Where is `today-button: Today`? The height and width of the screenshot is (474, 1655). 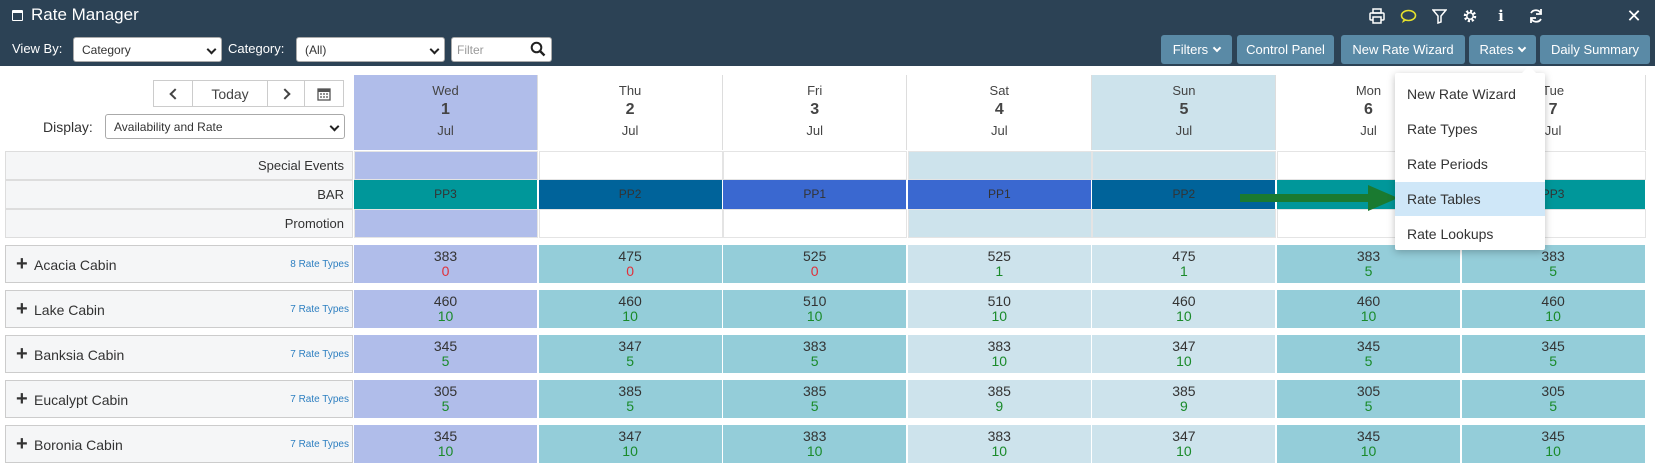
today-button: Today is located at coordinates (230, 93).